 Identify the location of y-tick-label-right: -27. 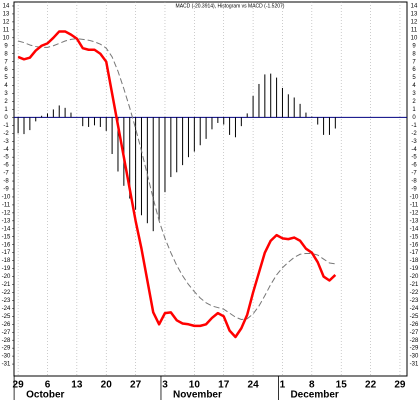
(414, 333).